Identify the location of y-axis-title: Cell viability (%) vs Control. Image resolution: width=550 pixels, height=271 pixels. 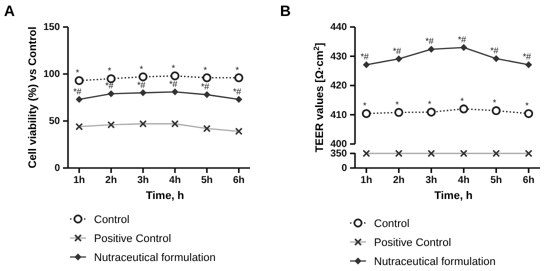
(33, 97).